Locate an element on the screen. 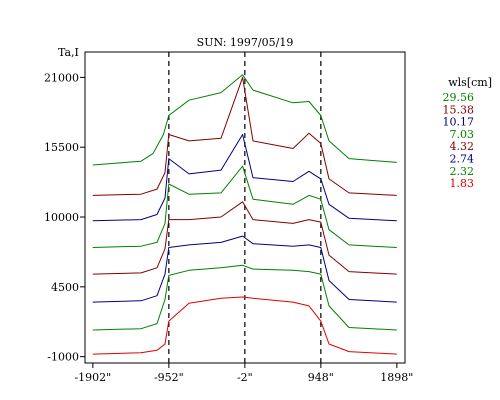  x-axis-ticks: -1902" -952" -2" 948" 1898" is located at coordinates (243, 373).